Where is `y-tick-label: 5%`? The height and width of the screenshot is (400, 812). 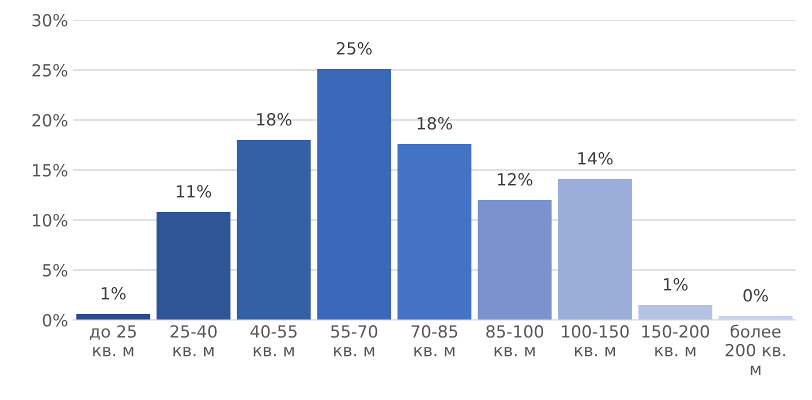 y-tick-label: 5% is located at coordinates (55, 270).